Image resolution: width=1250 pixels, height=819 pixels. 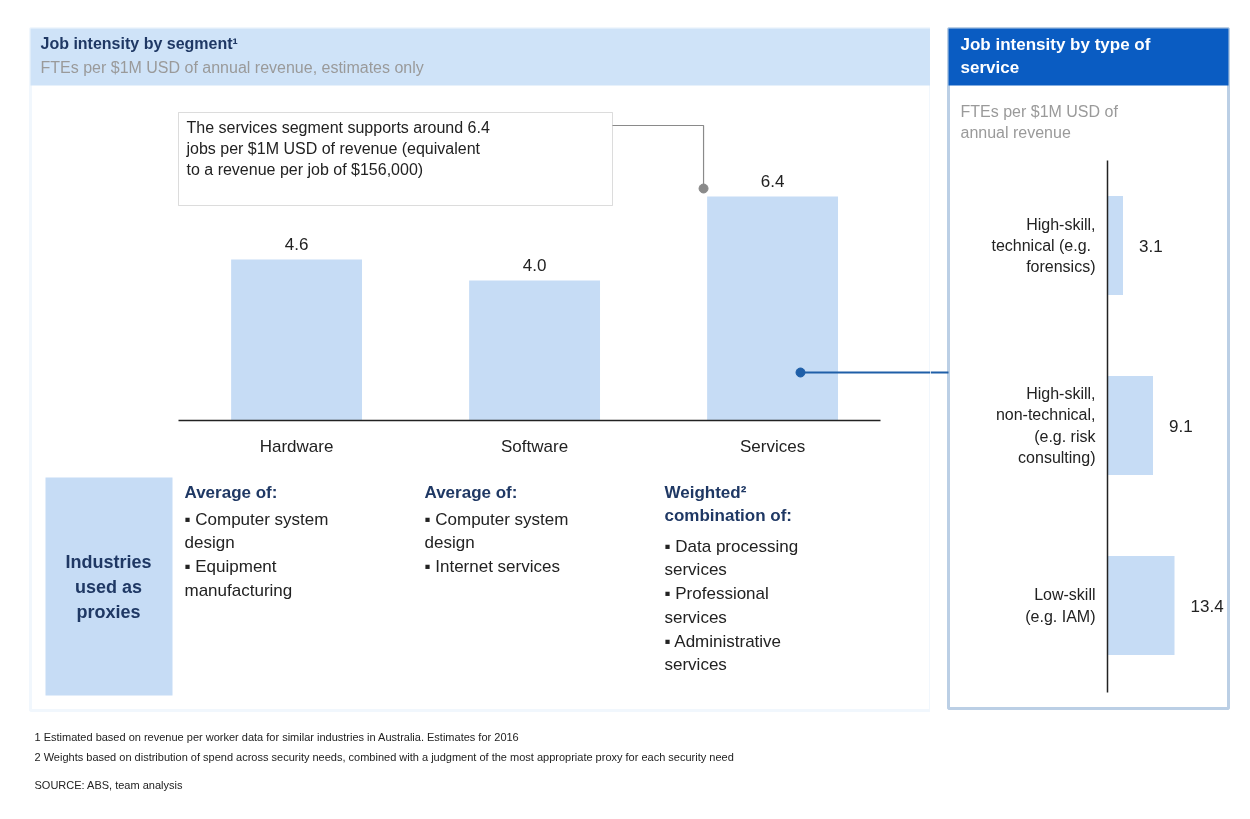 What do you see at coordinates (728, 504) in the screenshot?
I see `text: Weighted² combination of:` at bounding box center [728, 504].